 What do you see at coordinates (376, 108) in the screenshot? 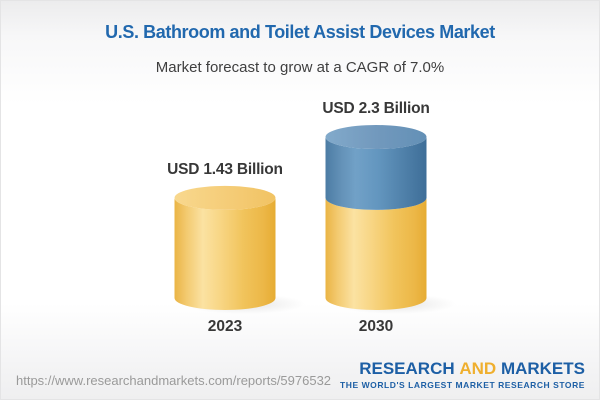
I see `bar-value-label-2030: USD 2.3 Billion` at bounding box center [376, 108].